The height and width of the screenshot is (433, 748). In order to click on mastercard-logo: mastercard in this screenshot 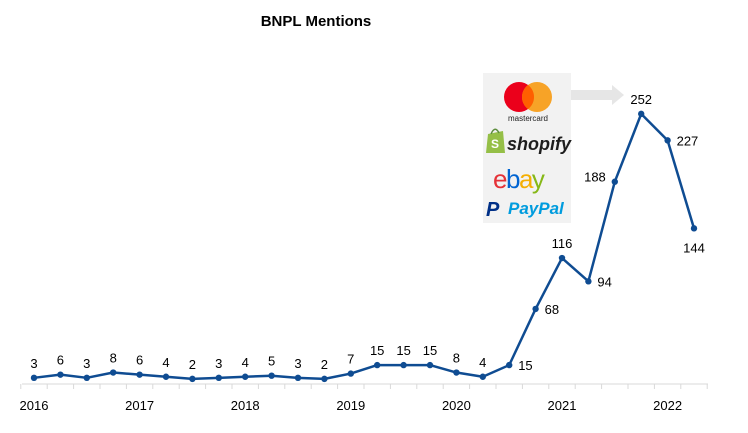, I will do `click(528, 102)`.